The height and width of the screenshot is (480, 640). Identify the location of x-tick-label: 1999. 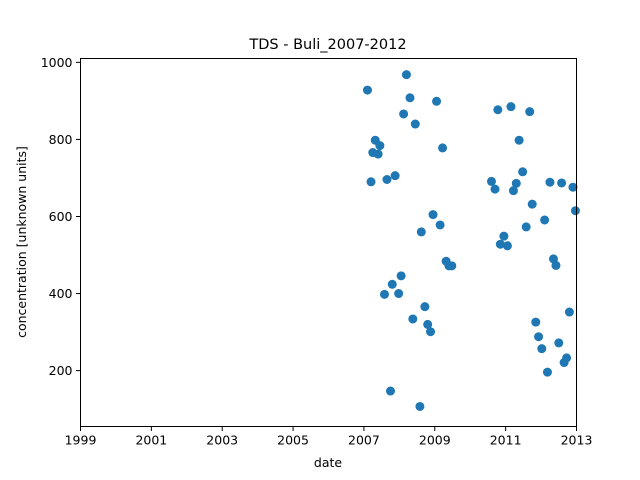
(81, 440).